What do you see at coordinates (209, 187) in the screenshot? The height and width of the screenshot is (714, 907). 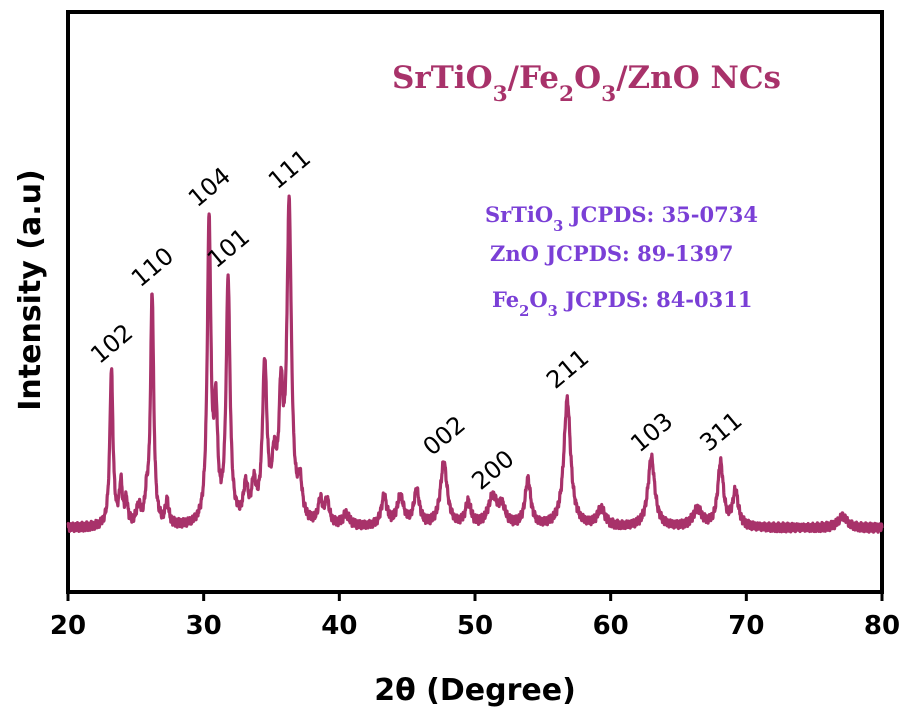 I see `peak-label-104: 104` at bounding box center [209, 187].